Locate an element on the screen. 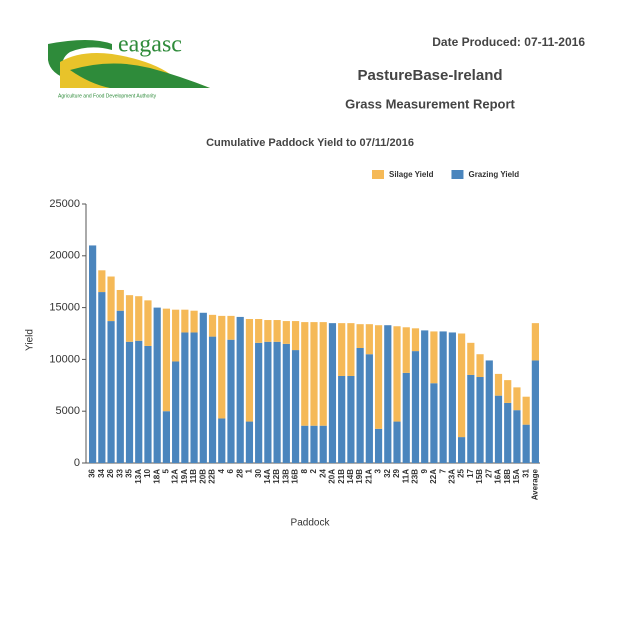 This screenshot has width=628, height=634. logo-mark is located at coordinates (80, 60).